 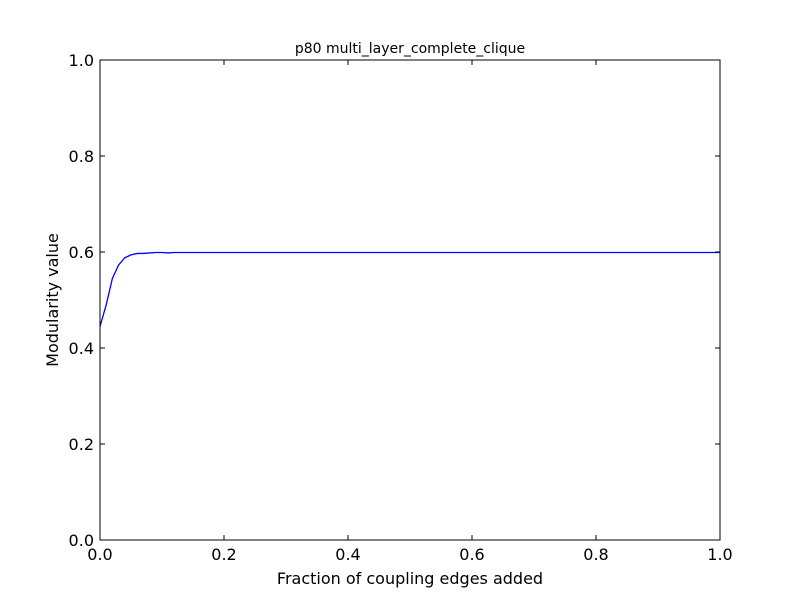 I want to click on x-tick-label: 0.6, so click(x=471, y=554).